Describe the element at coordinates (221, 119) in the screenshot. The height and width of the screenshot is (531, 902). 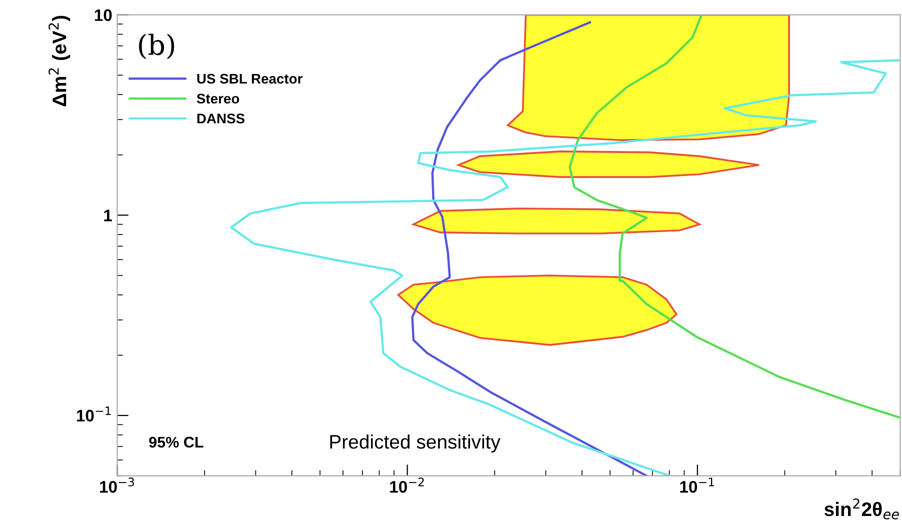
I see `legend-label: DANSS` at that location.